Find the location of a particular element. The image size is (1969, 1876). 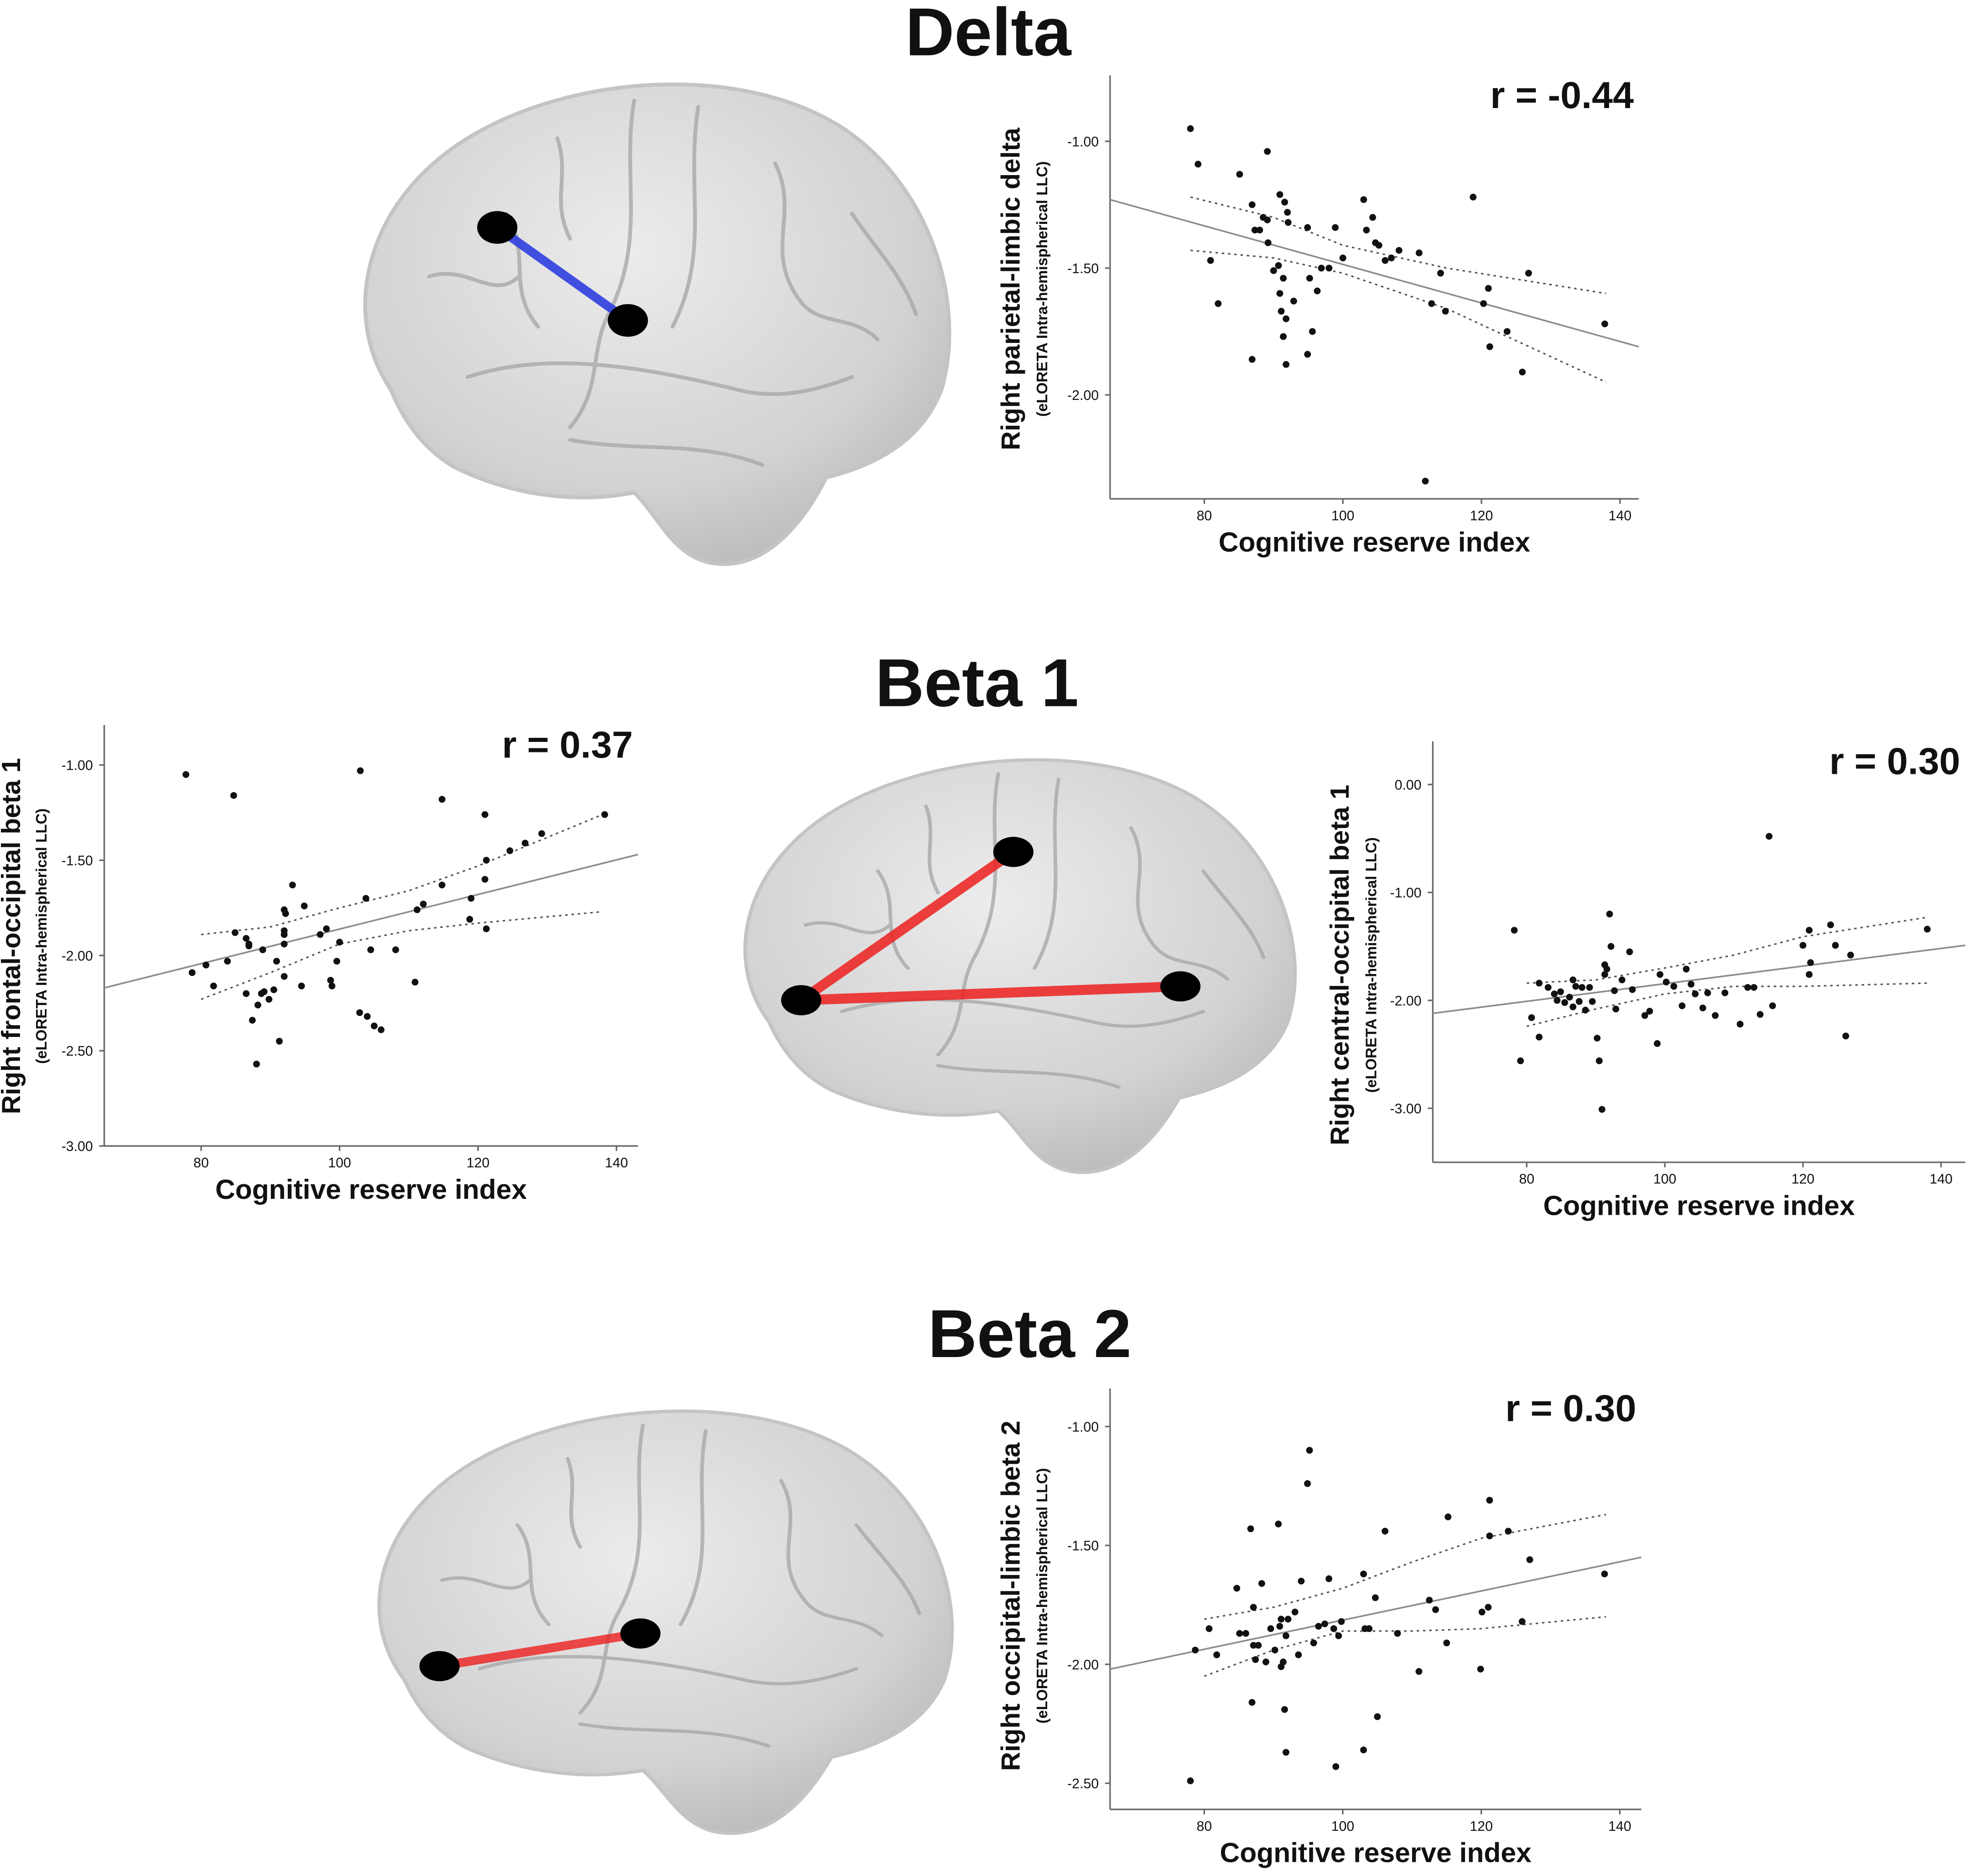

y-tick-label: -1.00 is located at coordinates (1406, 893).